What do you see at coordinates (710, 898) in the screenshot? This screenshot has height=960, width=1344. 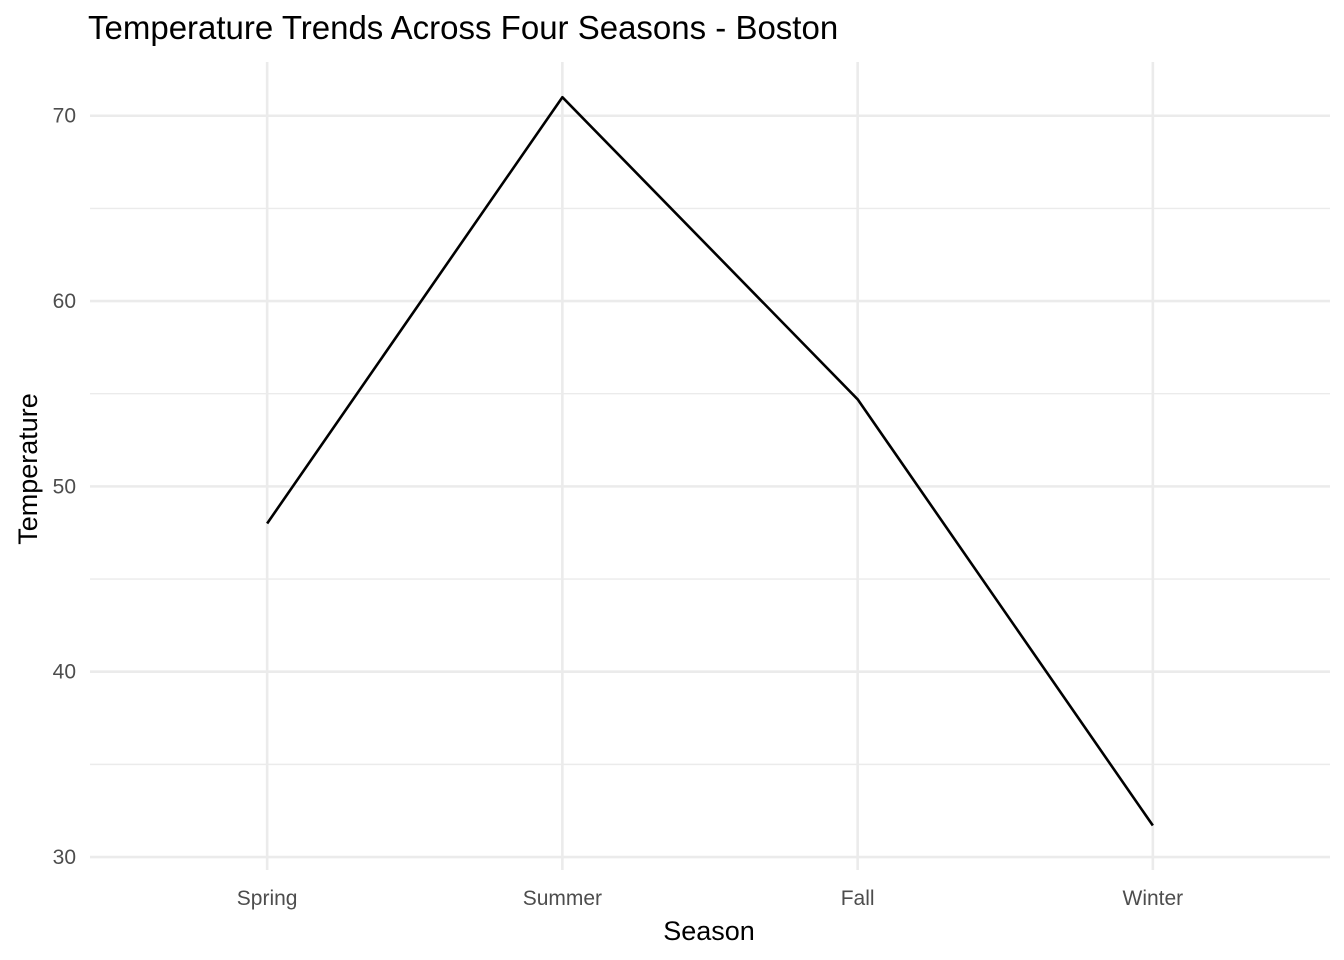 I see `x-axis-ticks: Spring Summer Fall Winter` at bounding box center [710, 898].